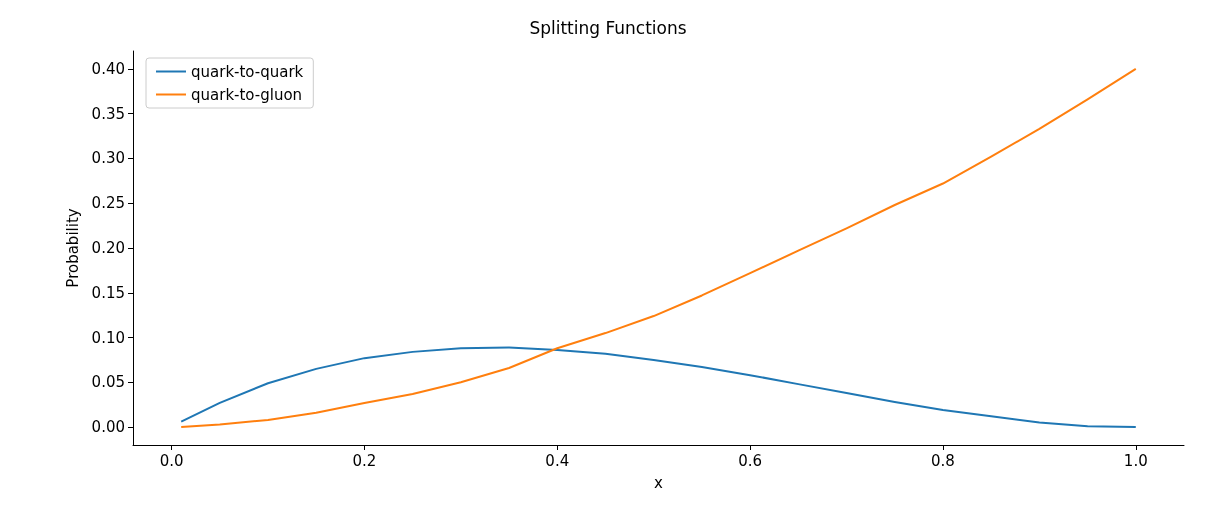  I want to click on x-axis-title: x, so click(659, 482).